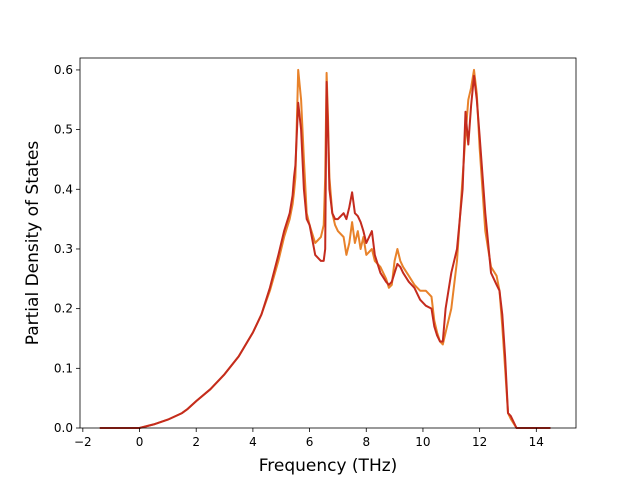 This screenshot has width=640, height=480. What do you see at coordinates (33, 243) in the screenshot?
I see `y-axis-label: Partial Density of States` at bounding box center [33, 243].